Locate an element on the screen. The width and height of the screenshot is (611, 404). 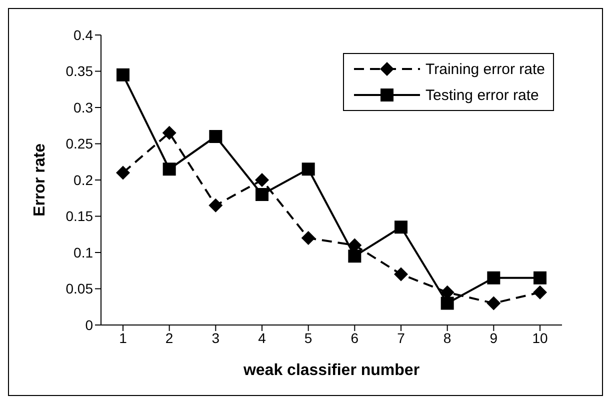
legend-label: Testing error rate is located at coordinates (482, 95).